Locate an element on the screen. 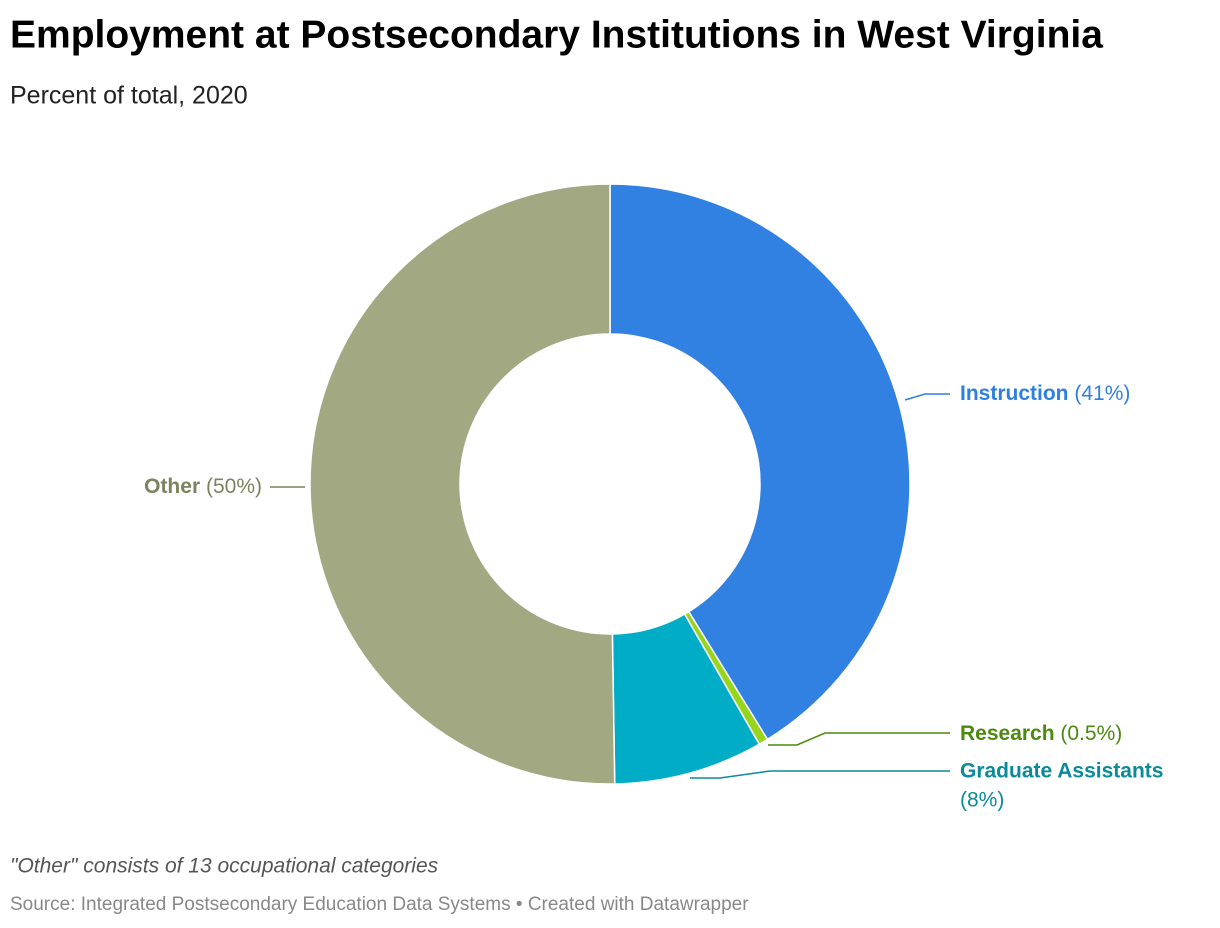 Image resolution: width=1220 pixels, height=928 pixels. slice-label-name: Other is located at coordinates (172, 486).